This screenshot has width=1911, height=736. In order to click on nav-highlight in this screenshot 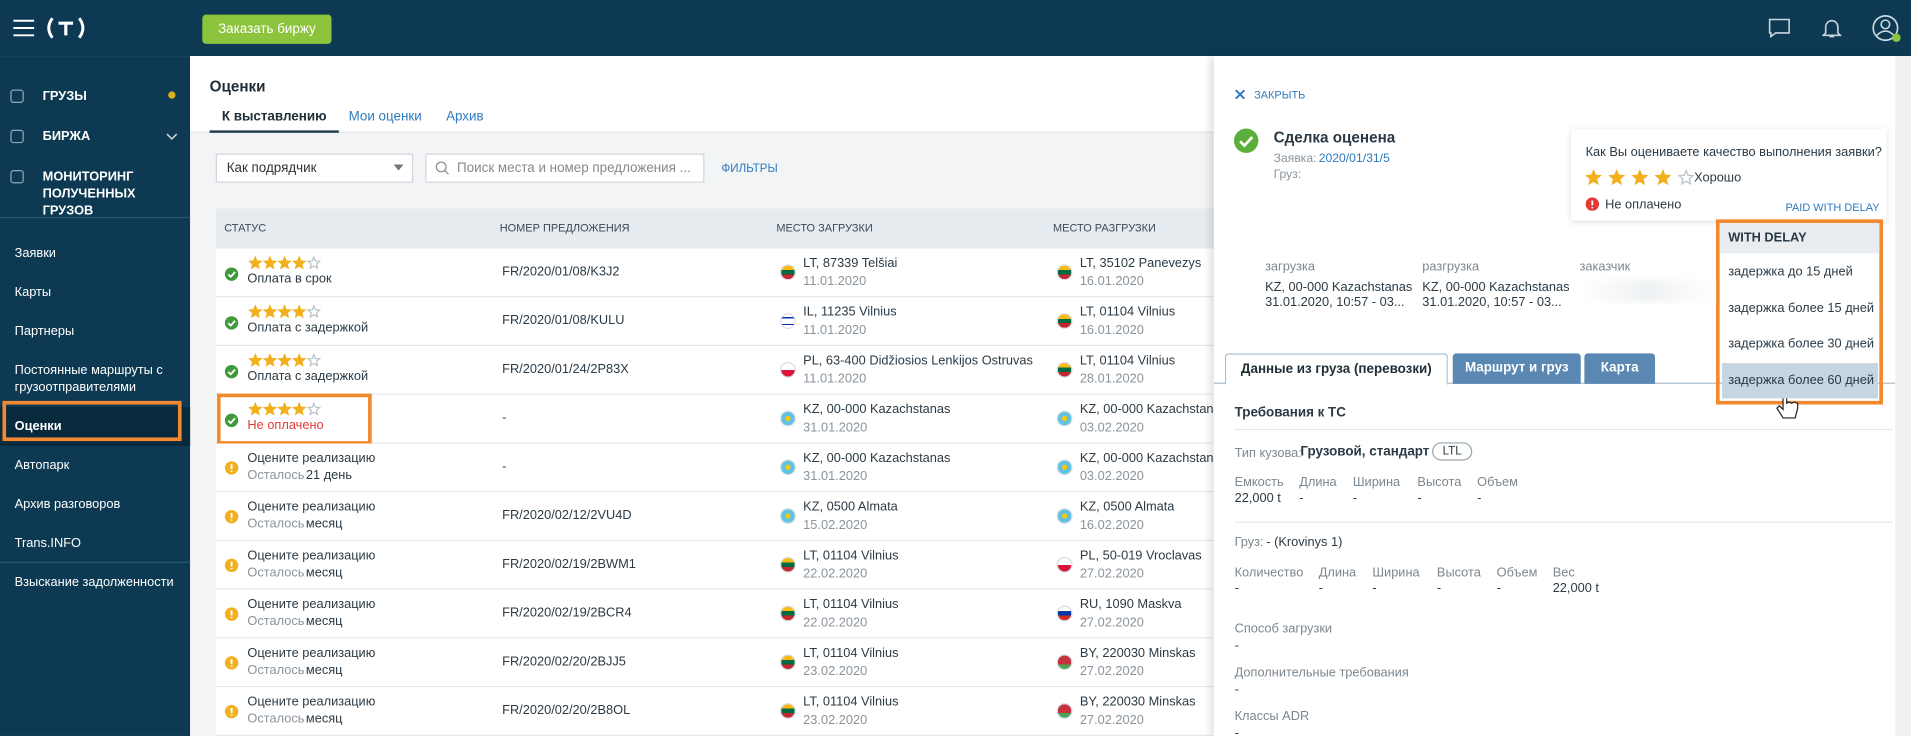, I will do `click(92, 421)`.